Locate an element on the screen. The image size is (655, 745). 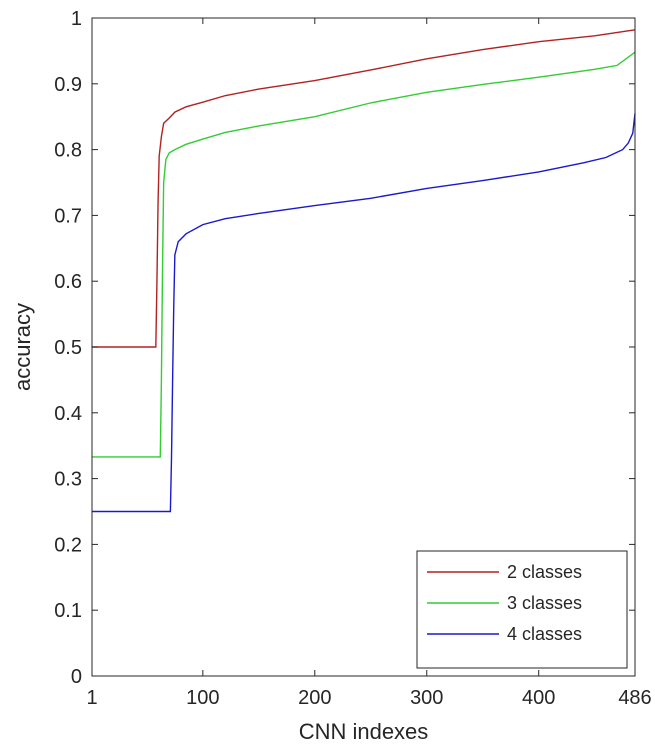
y-tick-label: 0 is located at coordinates (76, 677).